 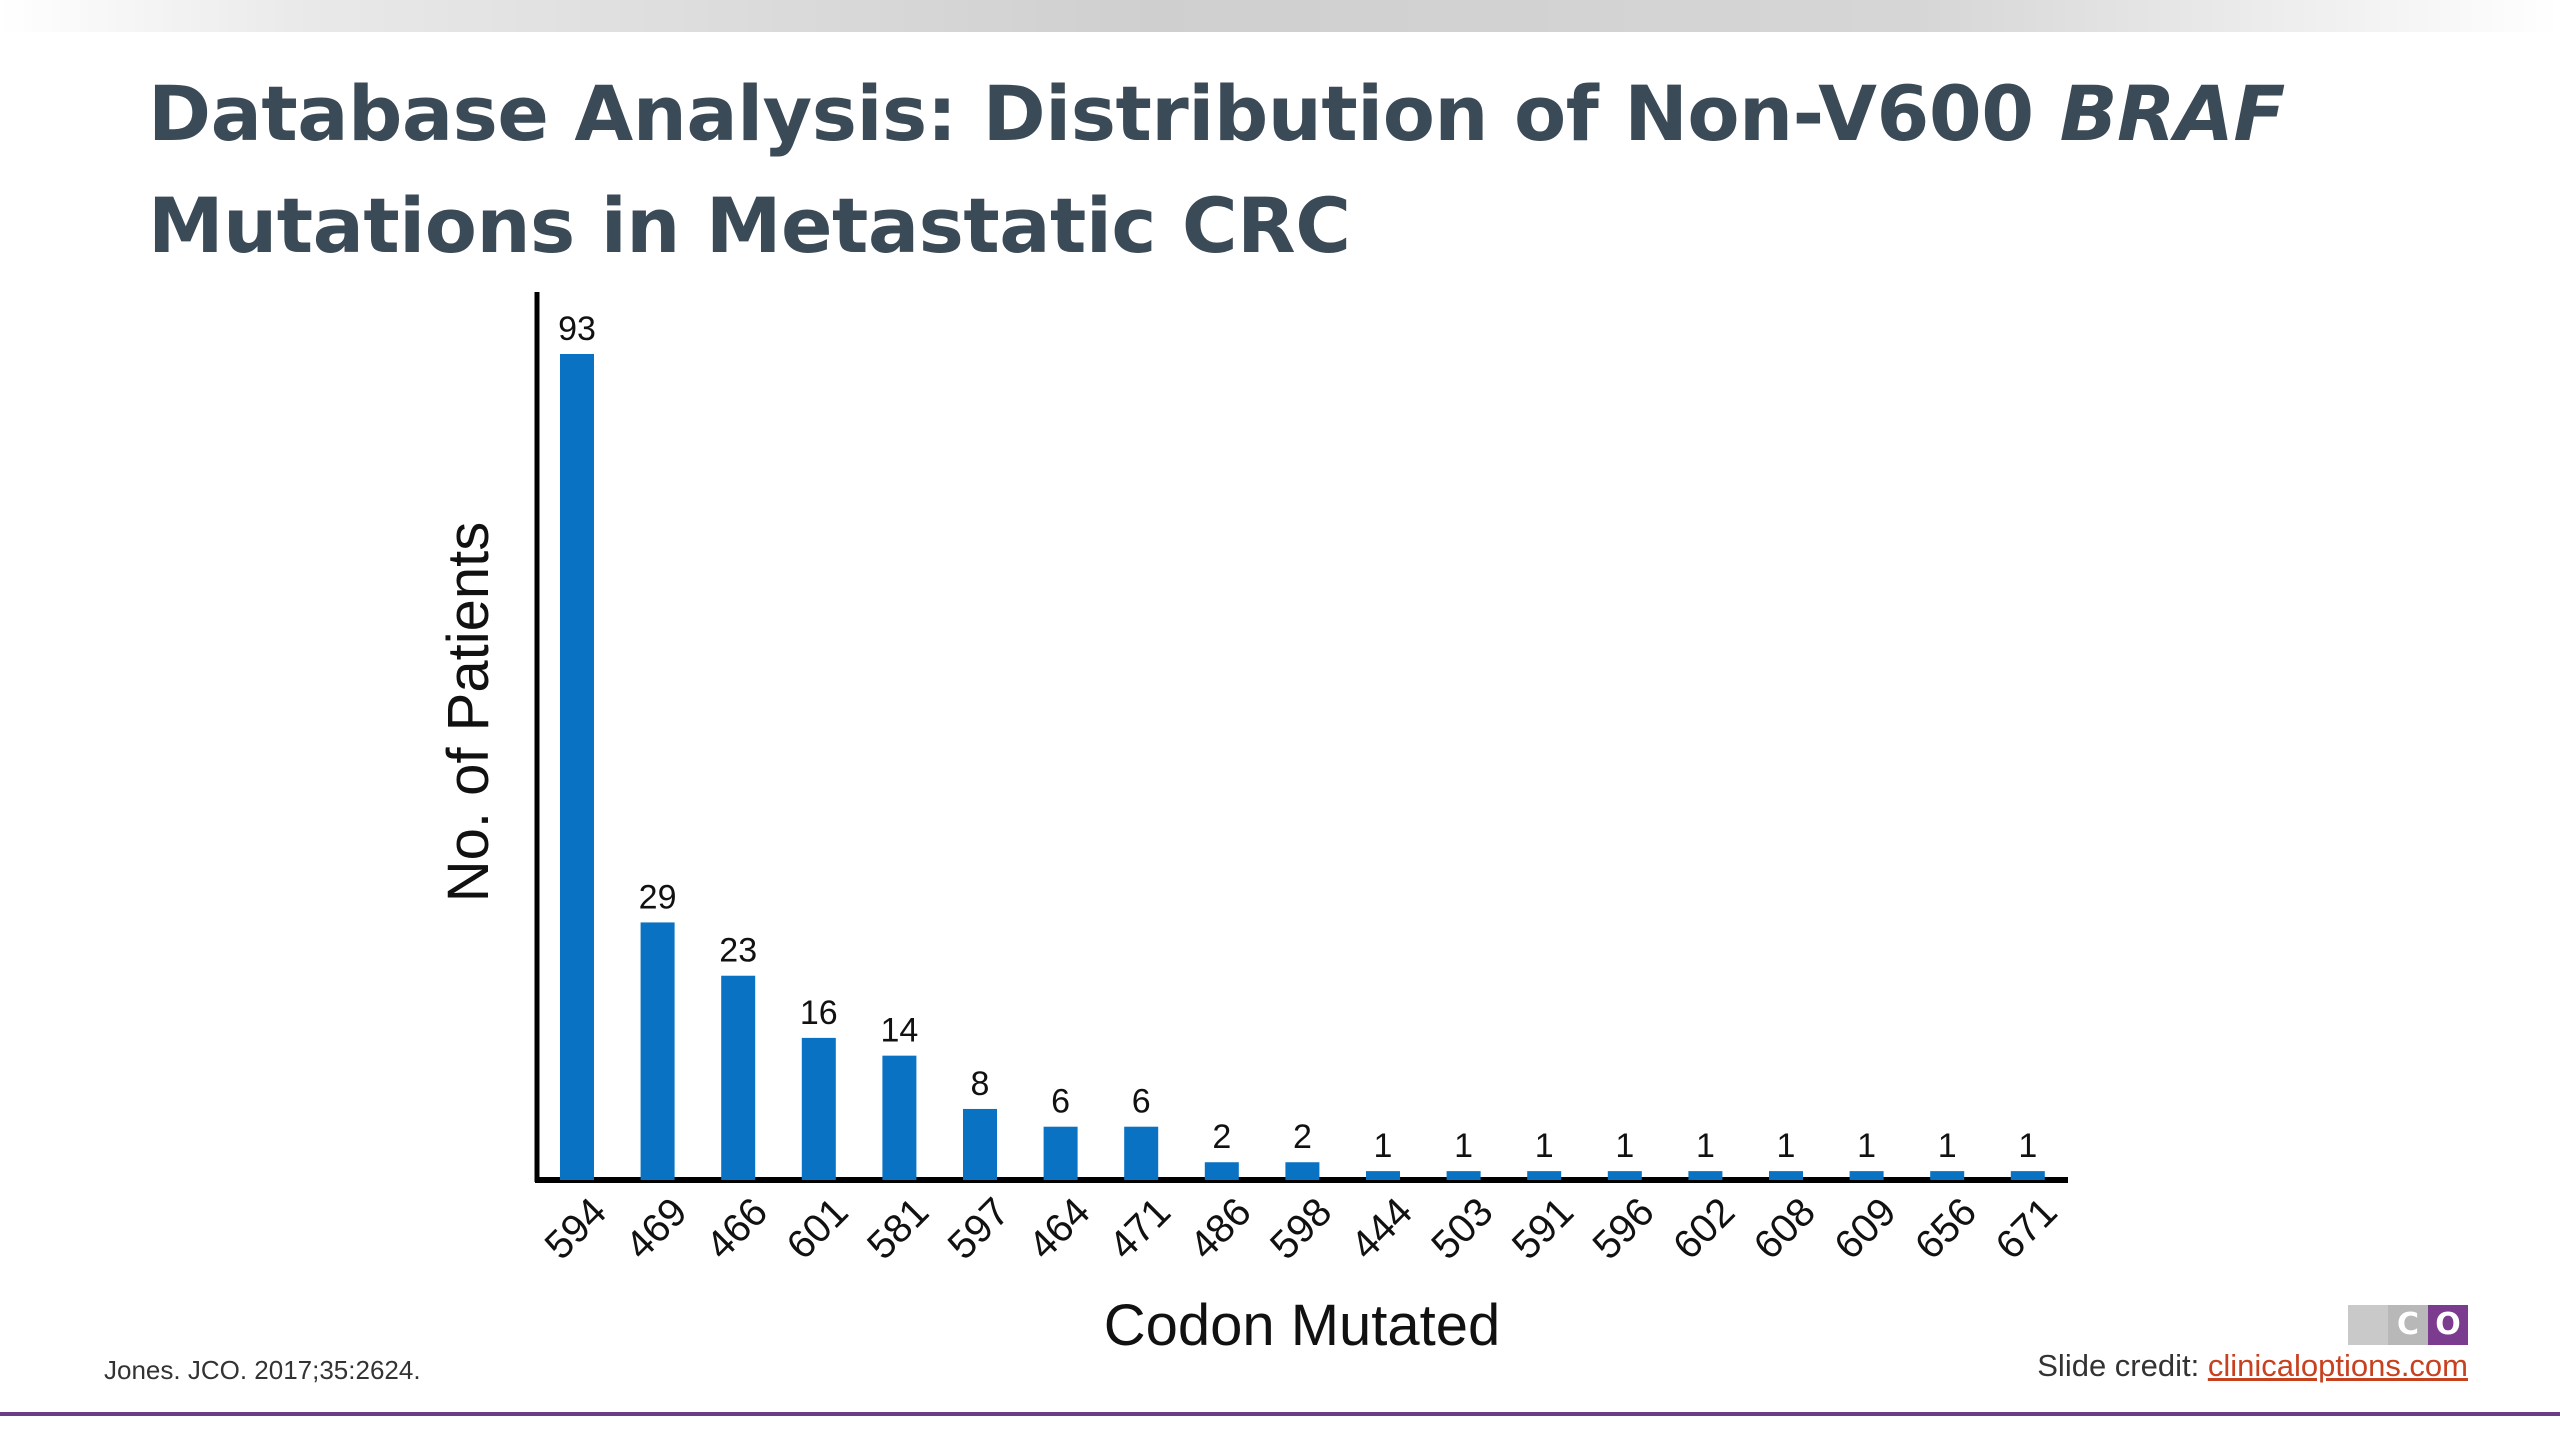 What do you see at coordinates (819, 1013) in the screenshot?
I see `data-label-601: 16` at bounding box center [819, 1013].